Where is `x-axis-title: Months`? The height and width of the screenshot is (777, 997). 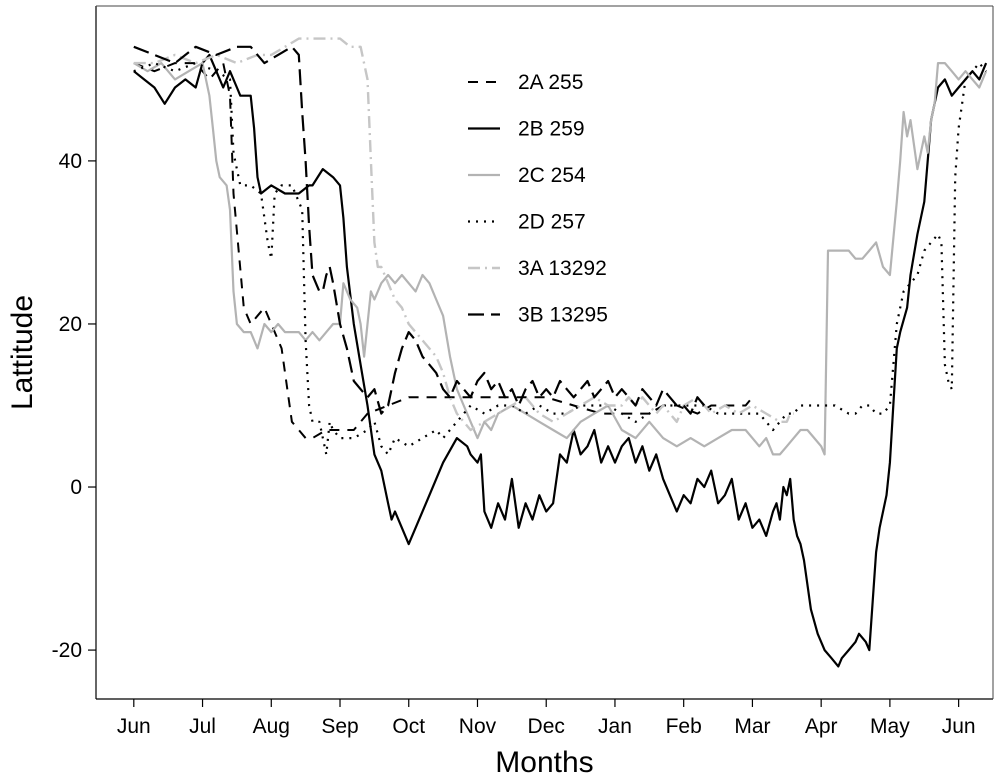 x-axis-title: Months is located at coordinates (544, 761).